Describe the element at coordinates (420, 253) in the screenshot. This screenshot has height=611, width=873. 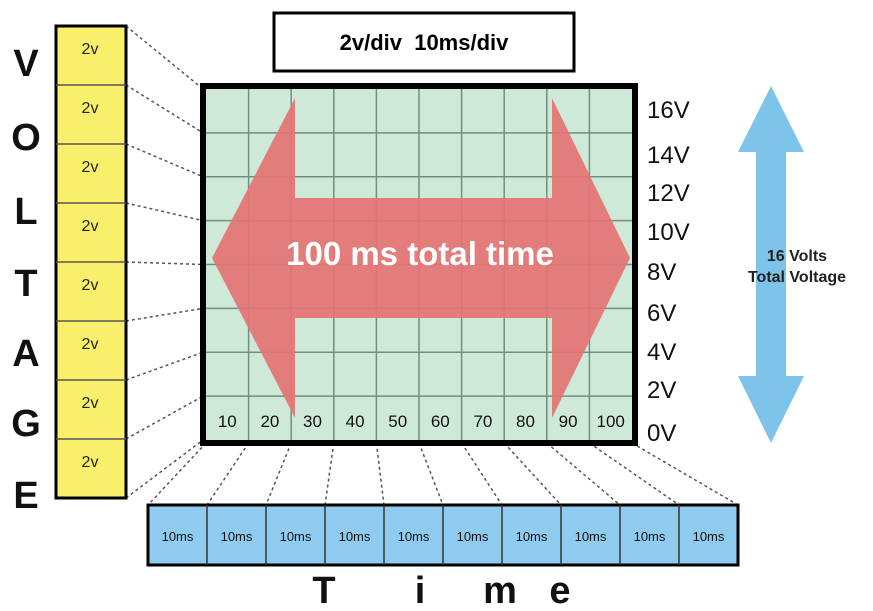
I see `total-time-label: 100 ms total time` at that location.